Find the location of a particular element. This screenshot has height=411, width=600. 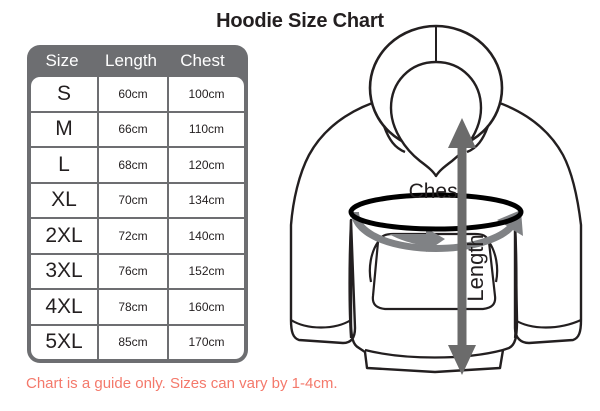

chest-label: Chest is located at coordinates (436, 191).